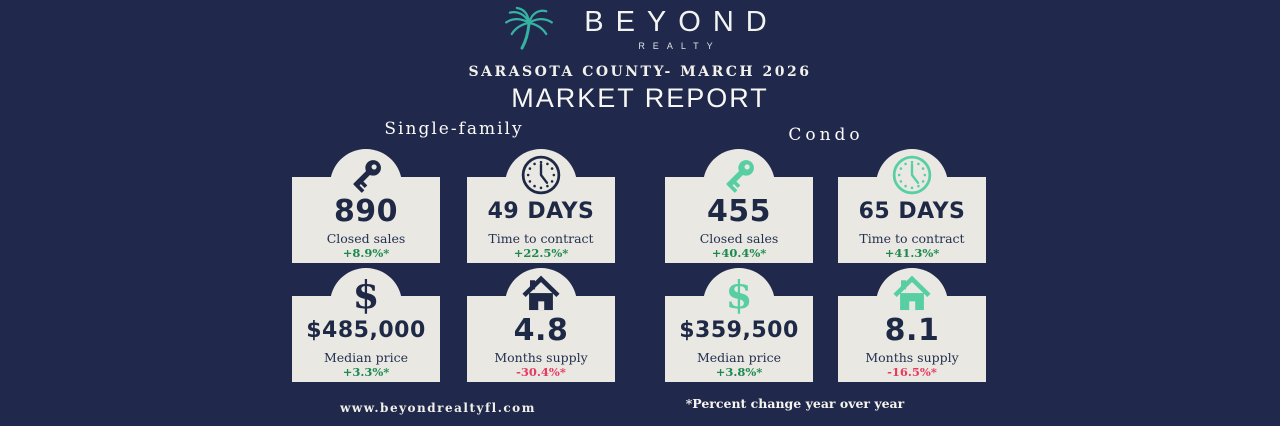  I want to click on stat-value: 8.1, so click(912, 330).